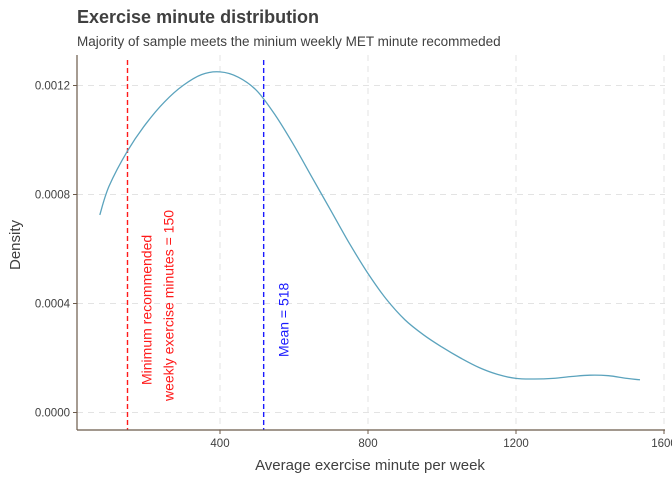 The image size is (672, 480). Describe the element at coordinates (370, 465) in the screenshot. I see `x-axis-title: Average exercise minute per week` at that location.